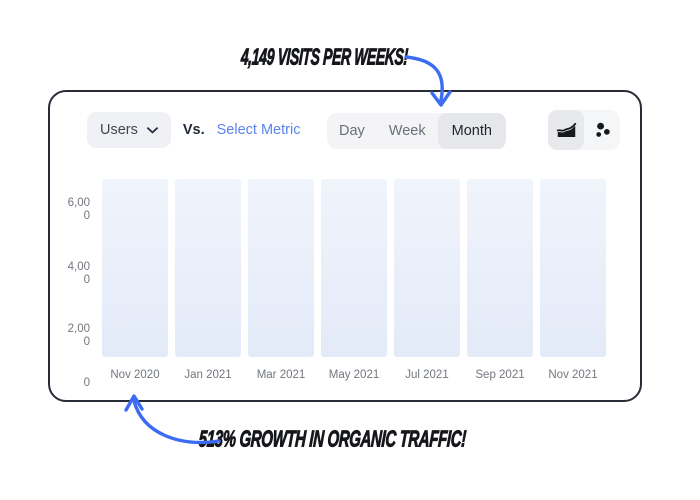 The image size is (700, 500). I want to click on y-axis-label: 0, so click(86, 383).